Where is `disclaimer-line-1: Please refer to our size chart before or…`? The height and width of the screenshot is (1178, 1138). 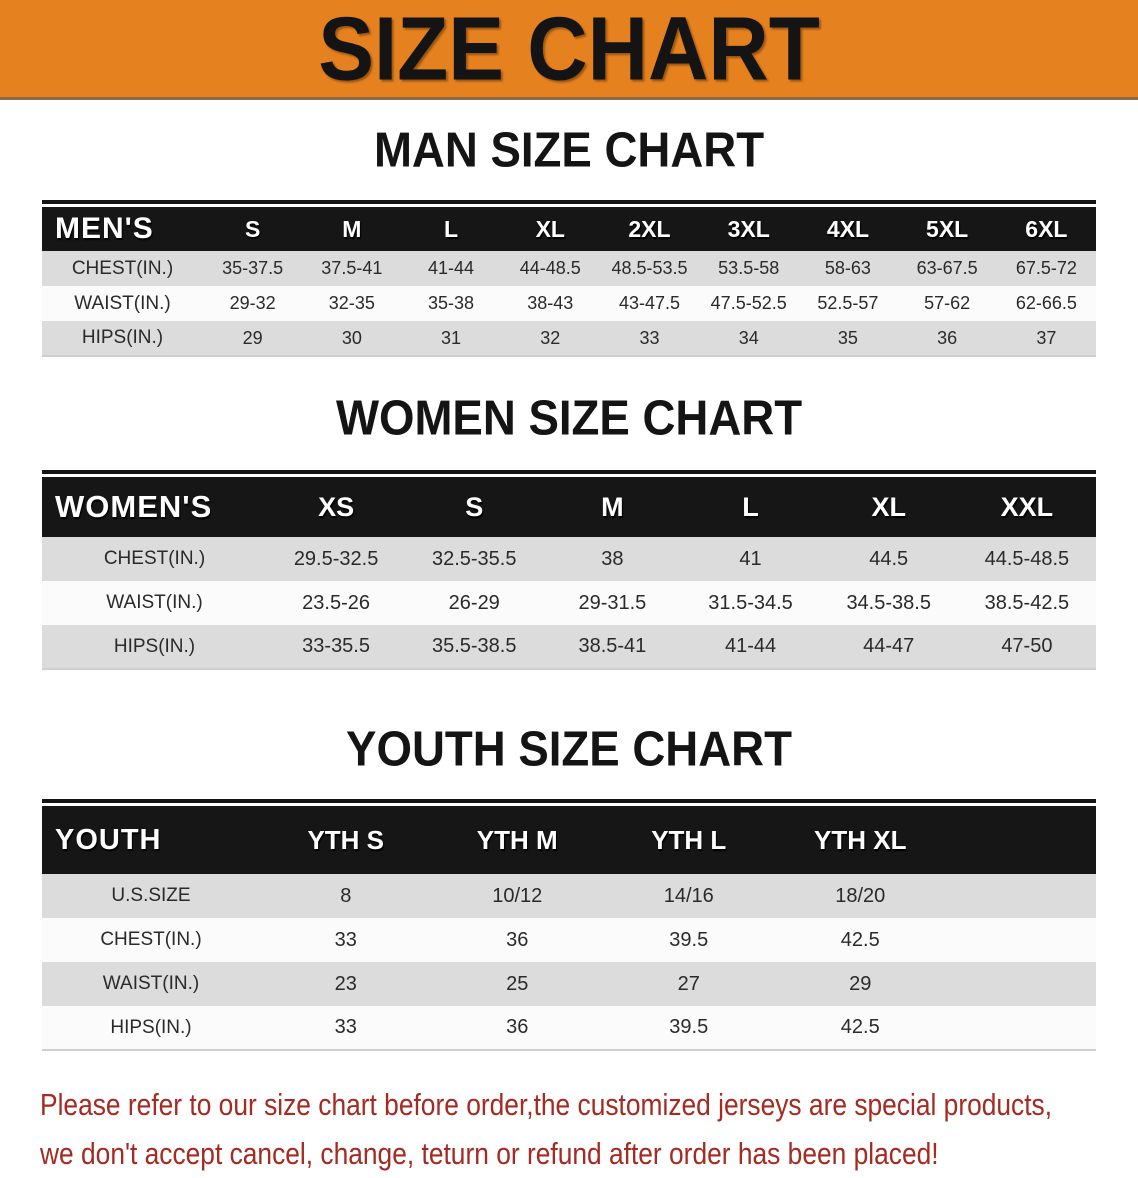 disclaimer-line-1: Please refer to our size chart before or… is located at coordinates (546, 1104).